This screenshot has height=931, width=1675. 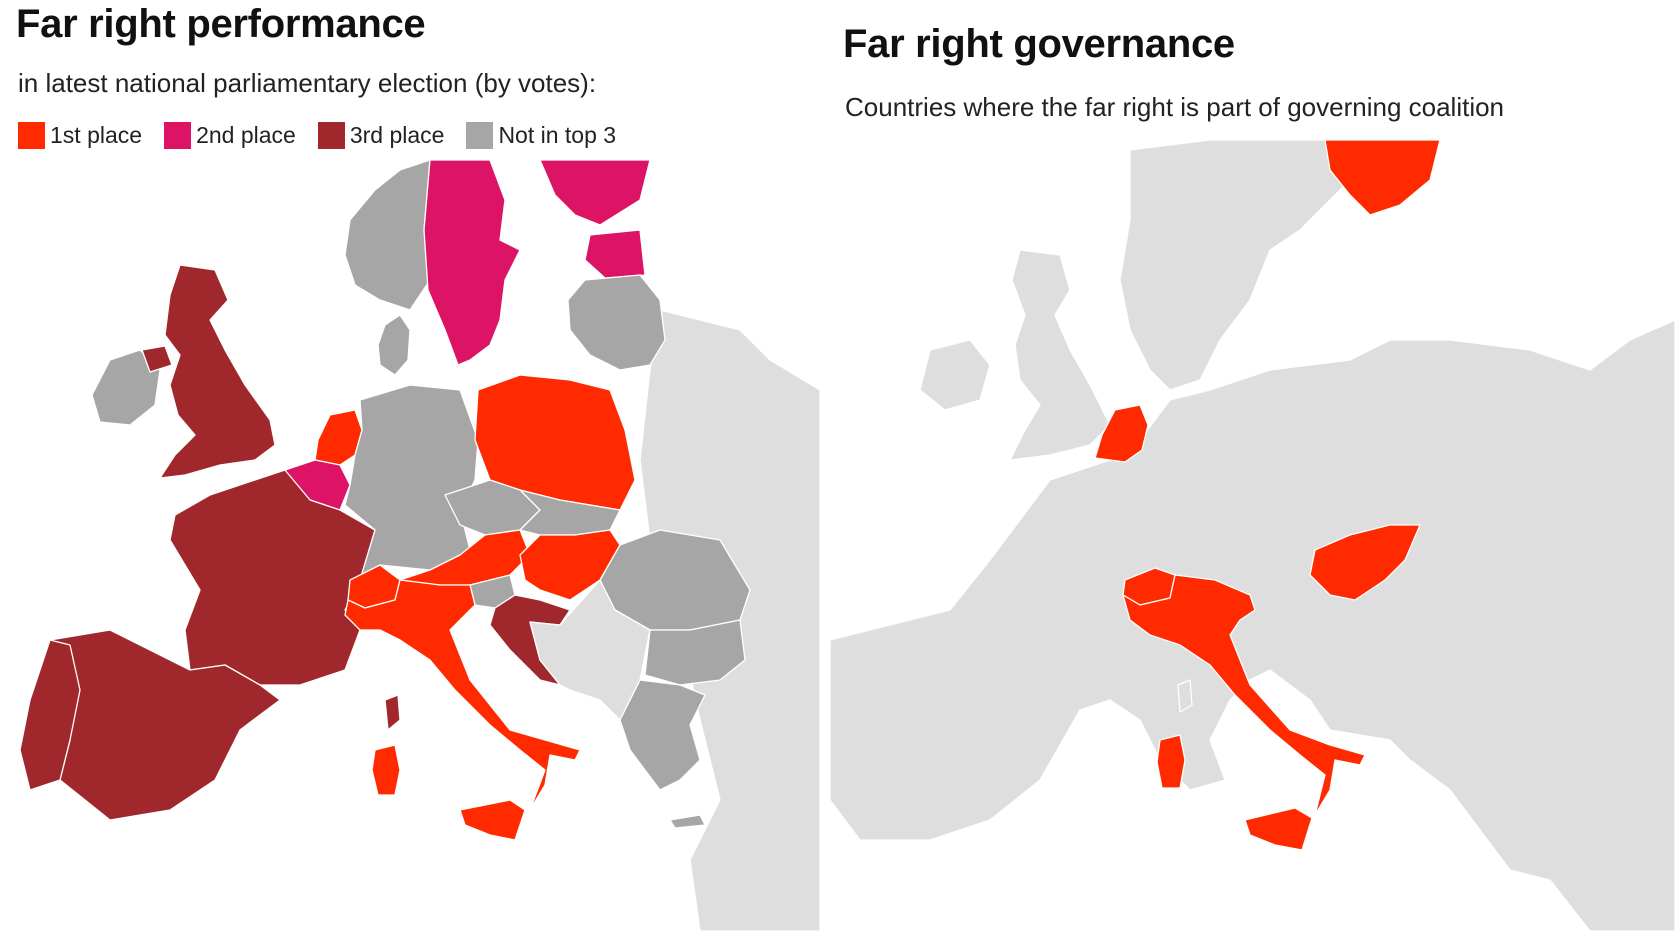 What do you see at coordinates (394, 345) in the screenshot?
I see `country-denmark` at bounding box center [394, 345].